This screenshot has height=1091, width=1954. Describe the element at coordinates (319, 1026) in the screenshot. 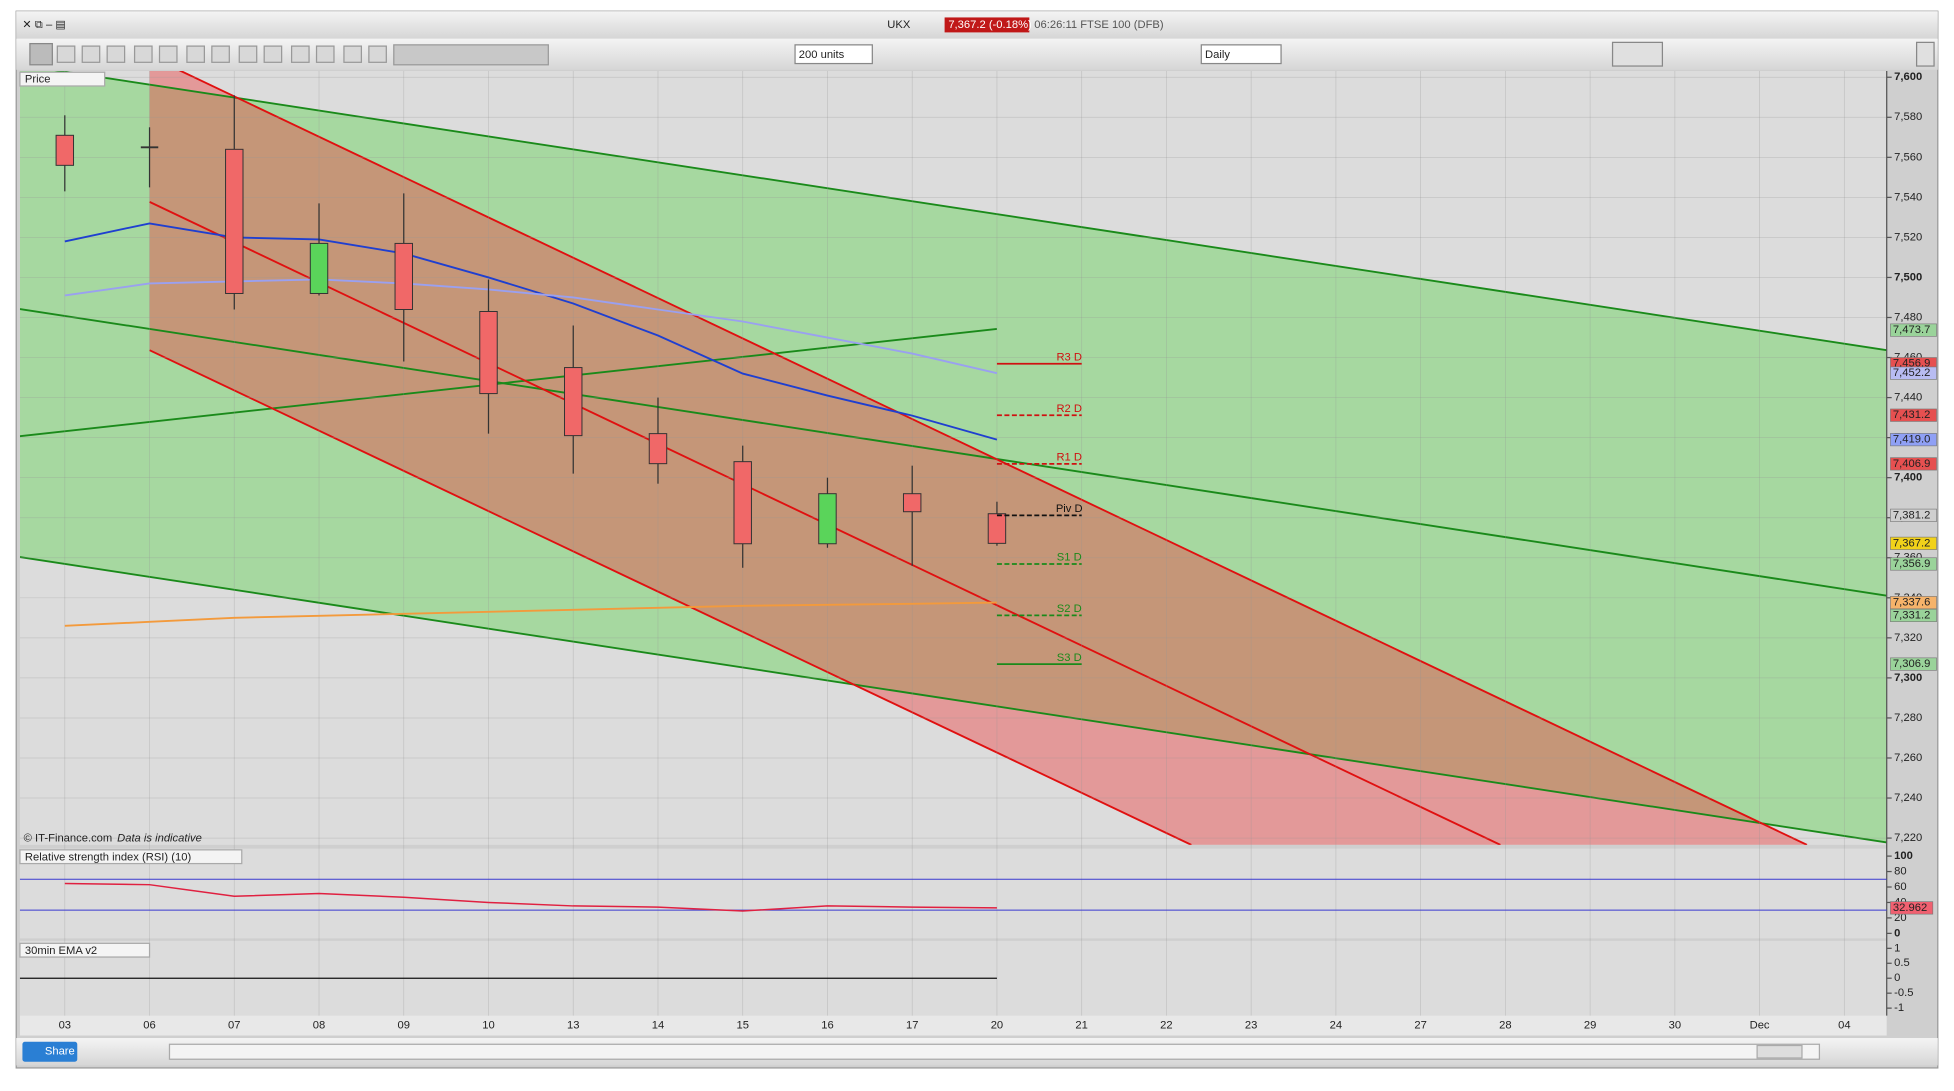

I see `x-tick-label: 08` at that location.